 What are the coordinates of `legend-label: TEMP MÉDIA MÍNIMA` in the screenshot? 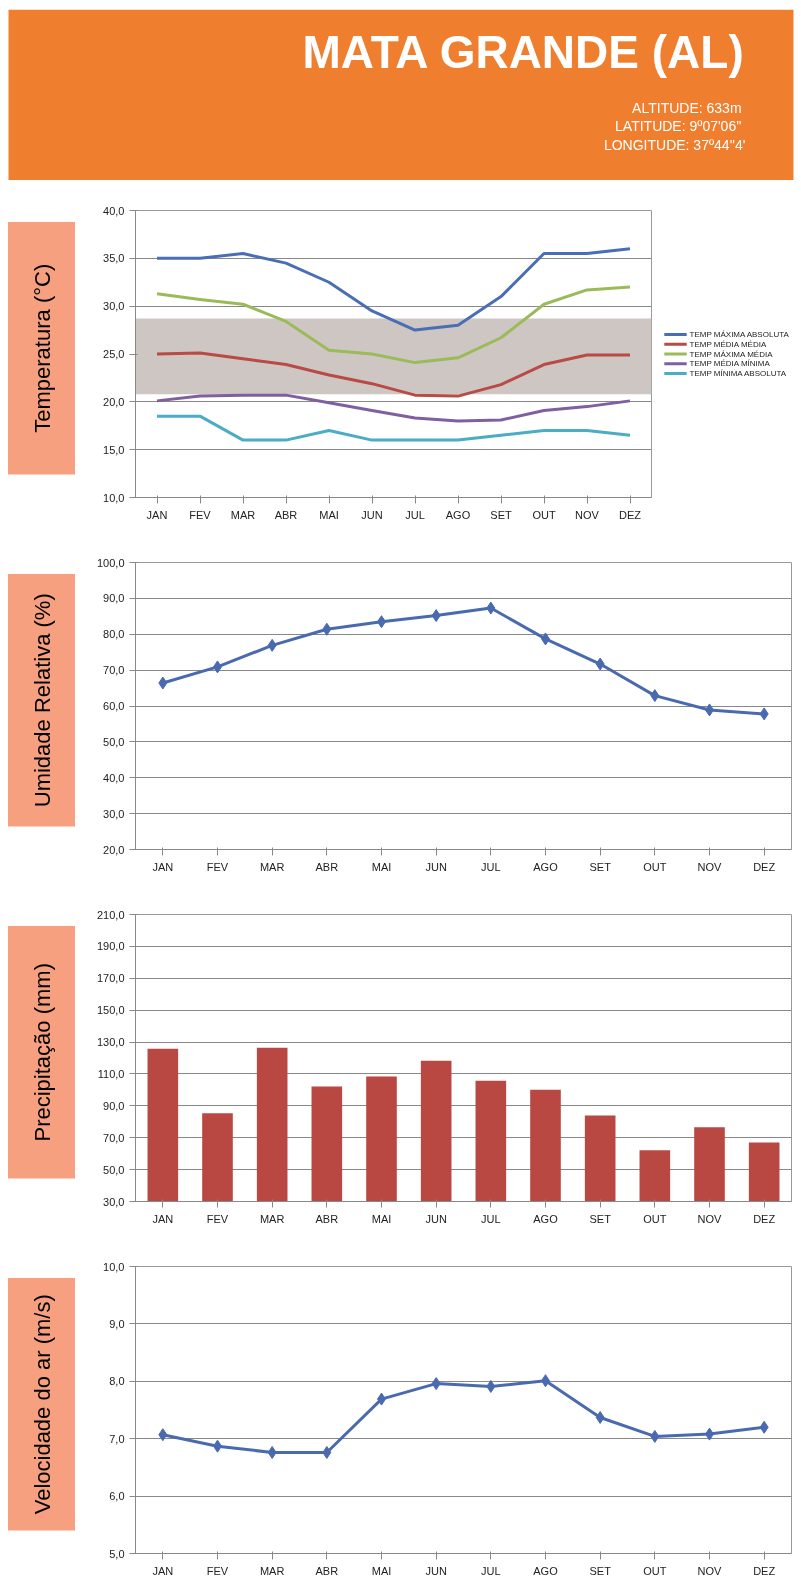 It's located at (730, 364).